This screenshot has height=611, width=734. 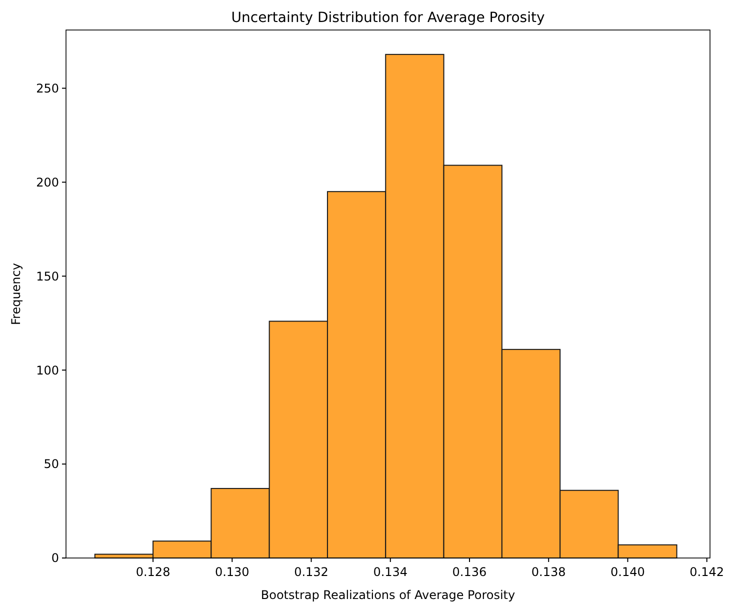 I want to click on chart-title: Uncertainty Distribution for Average Porosity, so click(x=388, y=18).